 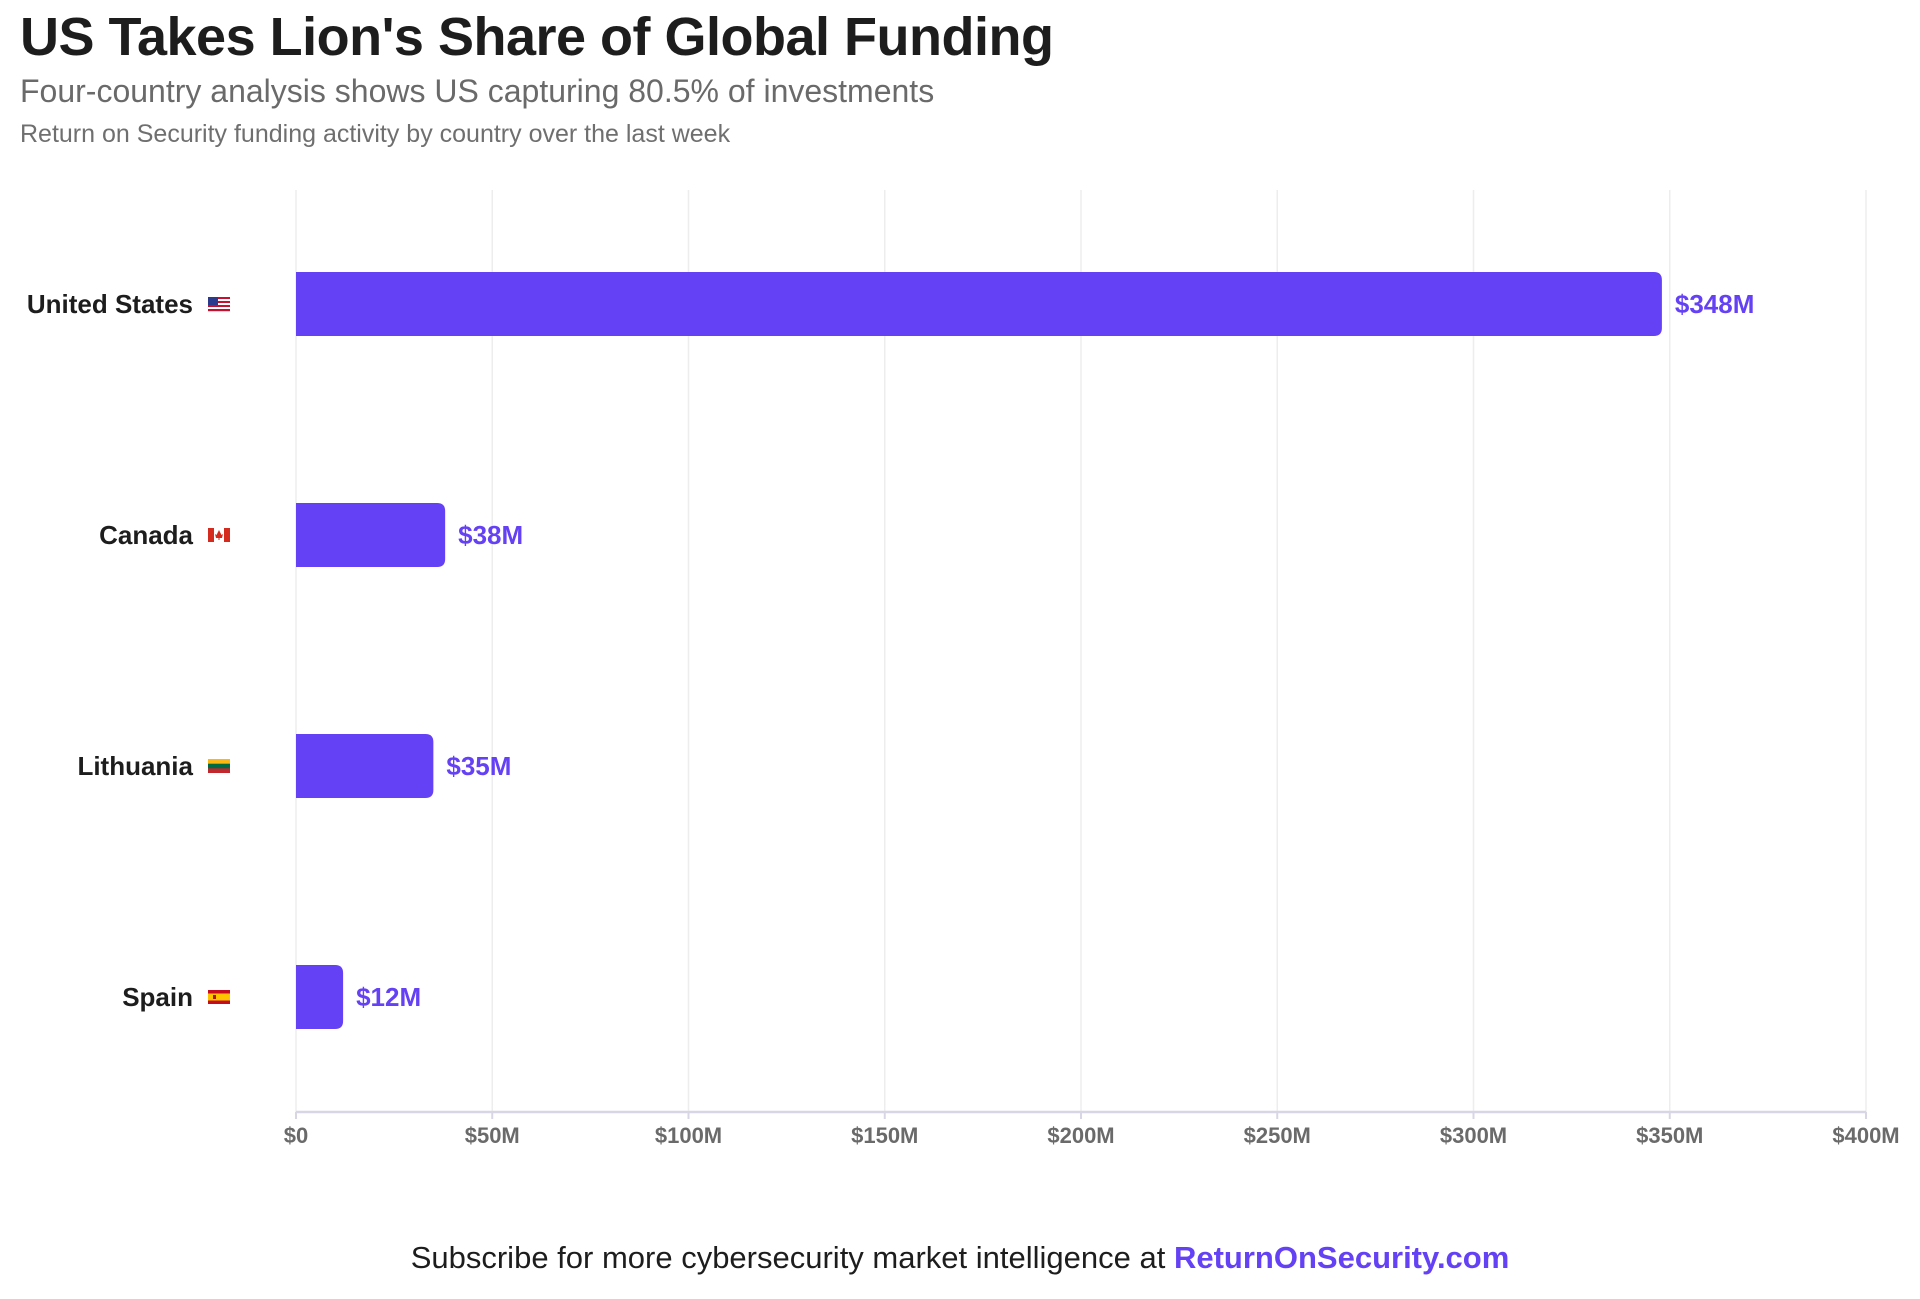 What do you see at coordinates (688, 1135) in the screenshot?
I see `x-tick-label: $100M` at bounding box center [688, 1135].